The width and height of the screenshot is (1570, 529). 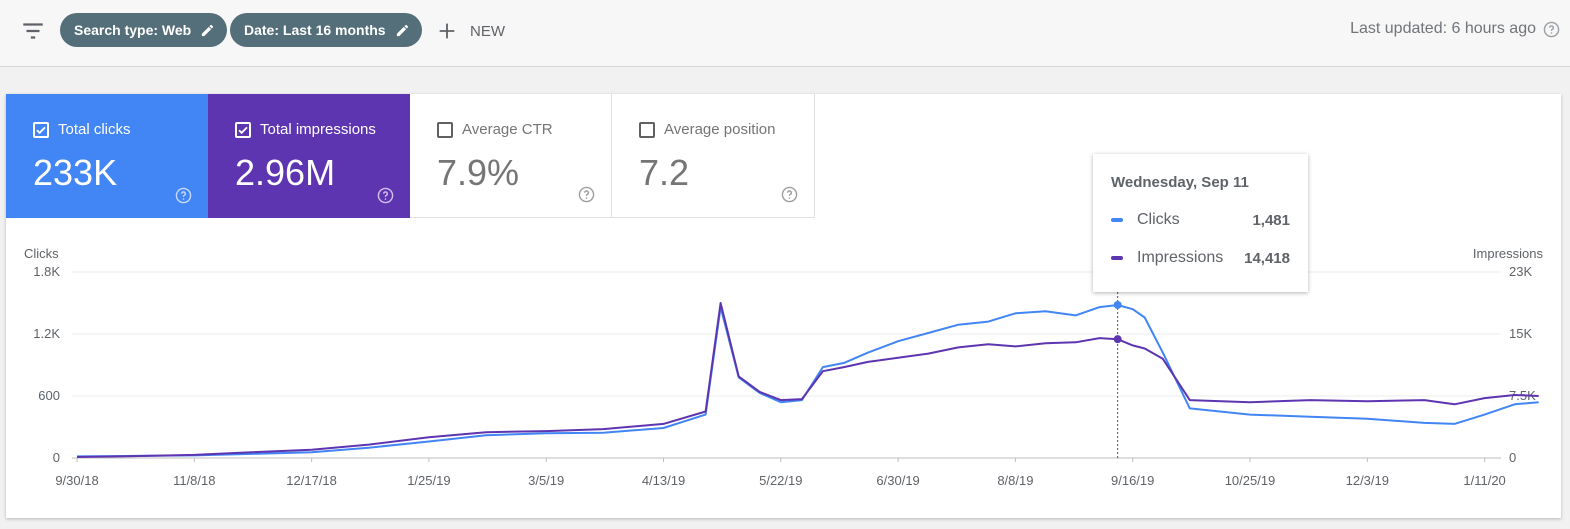 What do you see at coordinates (664, 172) in the screenshot?
I see `metric-value: 7.2` at bounding box center [664, 172].